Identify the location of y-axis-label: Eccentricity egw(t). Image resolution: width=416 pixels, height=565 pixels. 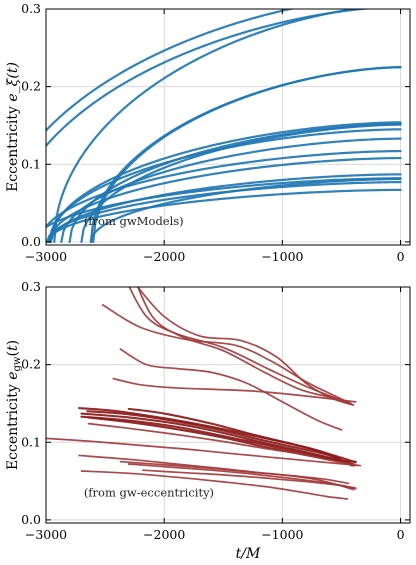
(14, 405).